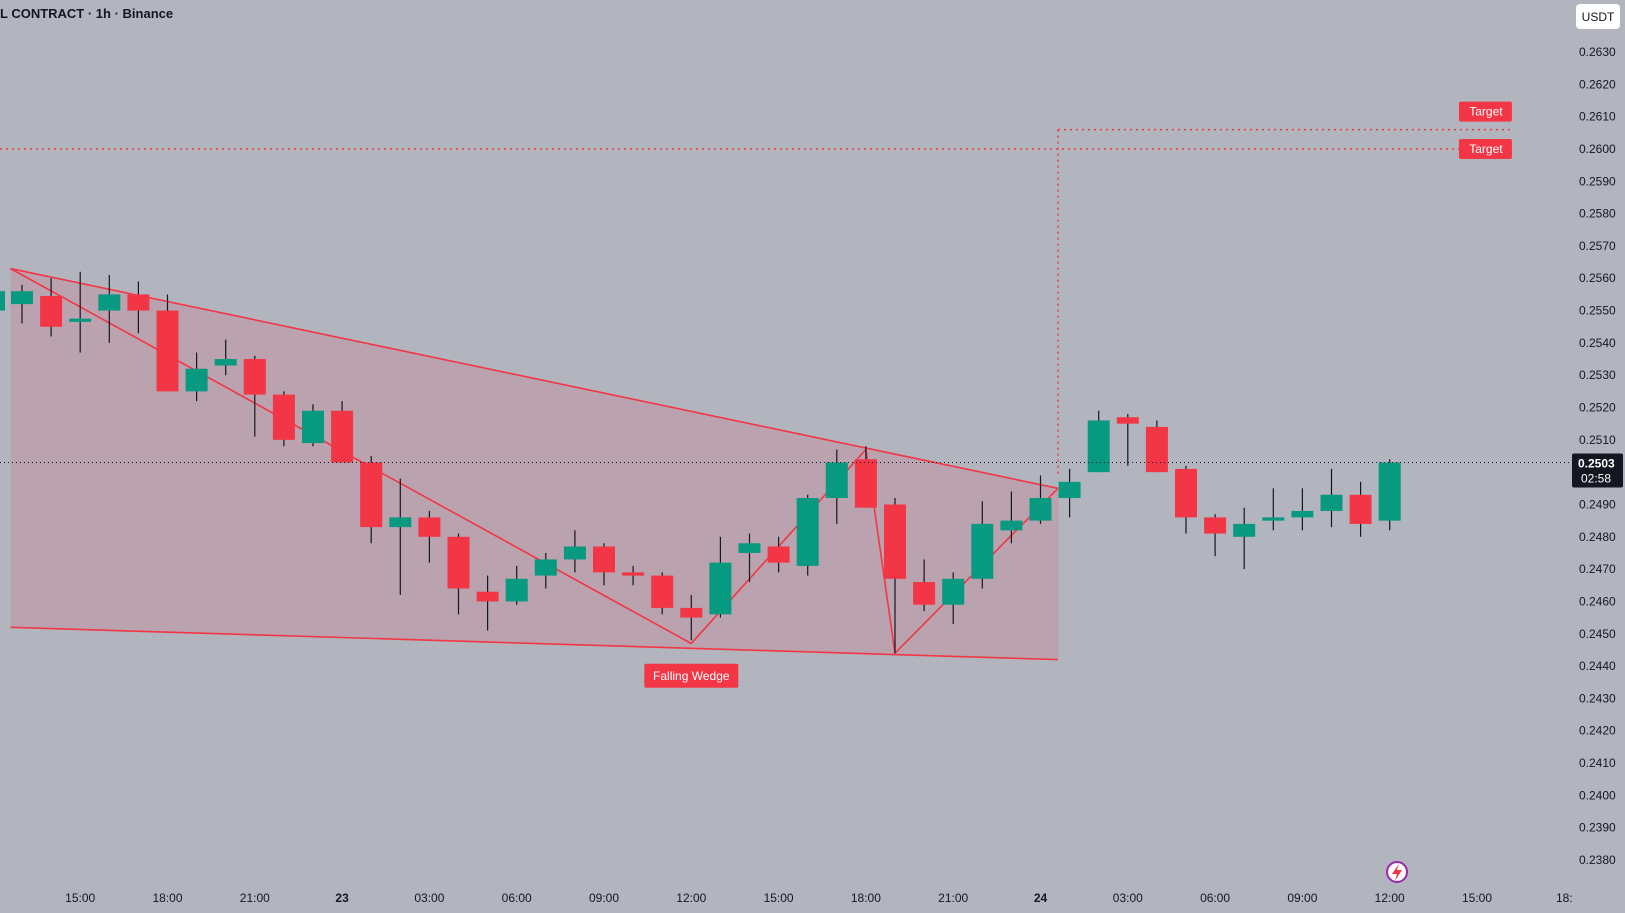  Describe the element at coordinates (1597, 375) in the screenshot. I see `y-tick-label: 0.2530` at that location.